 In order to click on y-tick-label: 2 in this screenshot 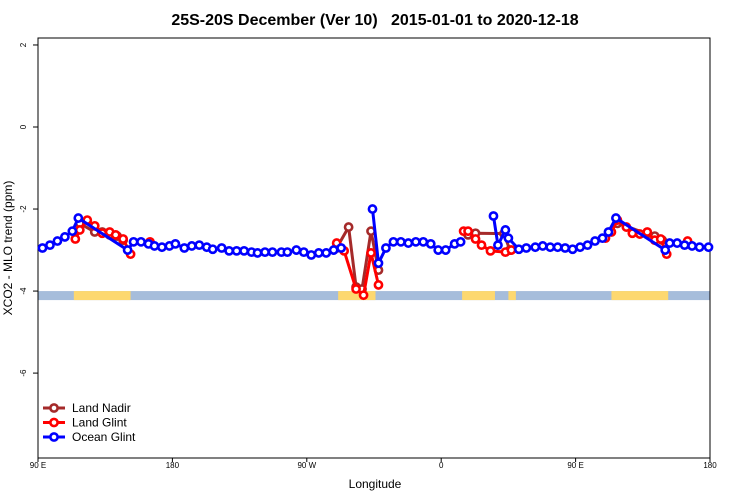, I will do `click(23, 44)`.